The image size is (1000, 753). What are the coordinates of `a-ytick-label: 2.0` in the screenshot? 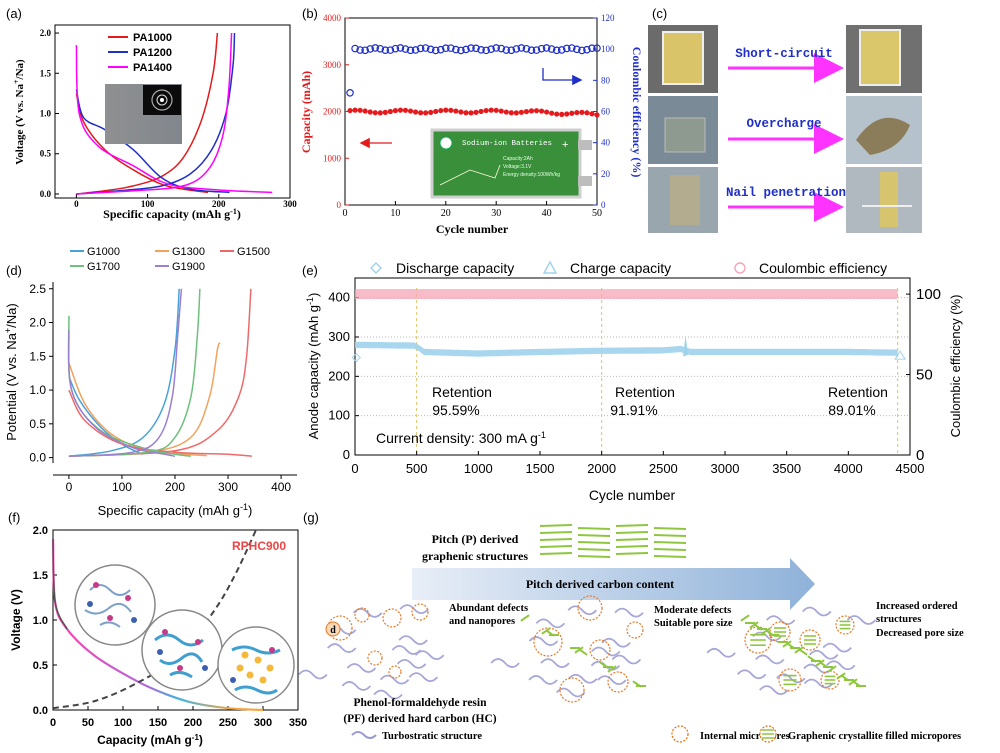 It's located at (46, 33).